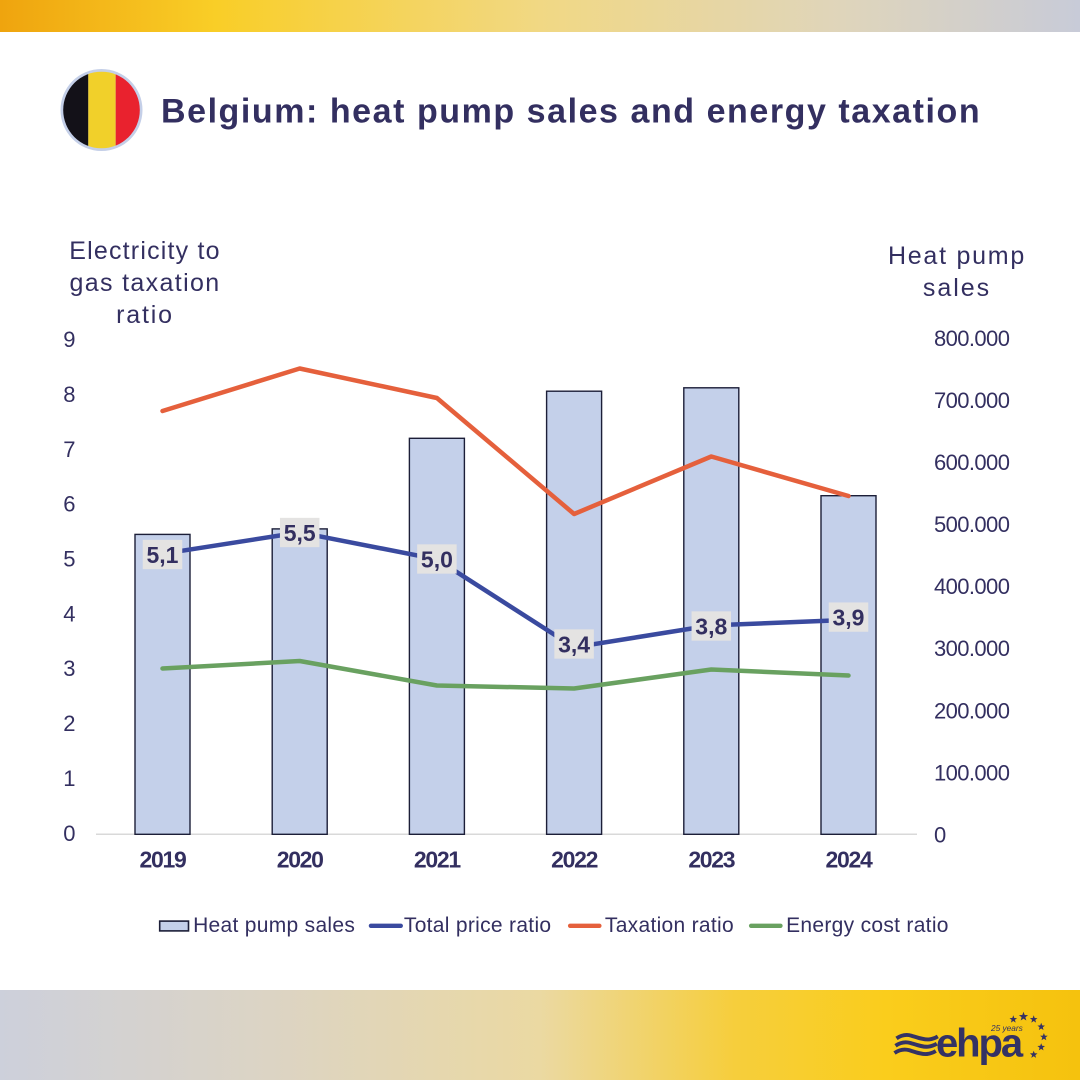  What do you see at coordinates (1006, 1028) in the screenshot?
I see `svg-text: 25 years` at bounding box center [1006, 1028].